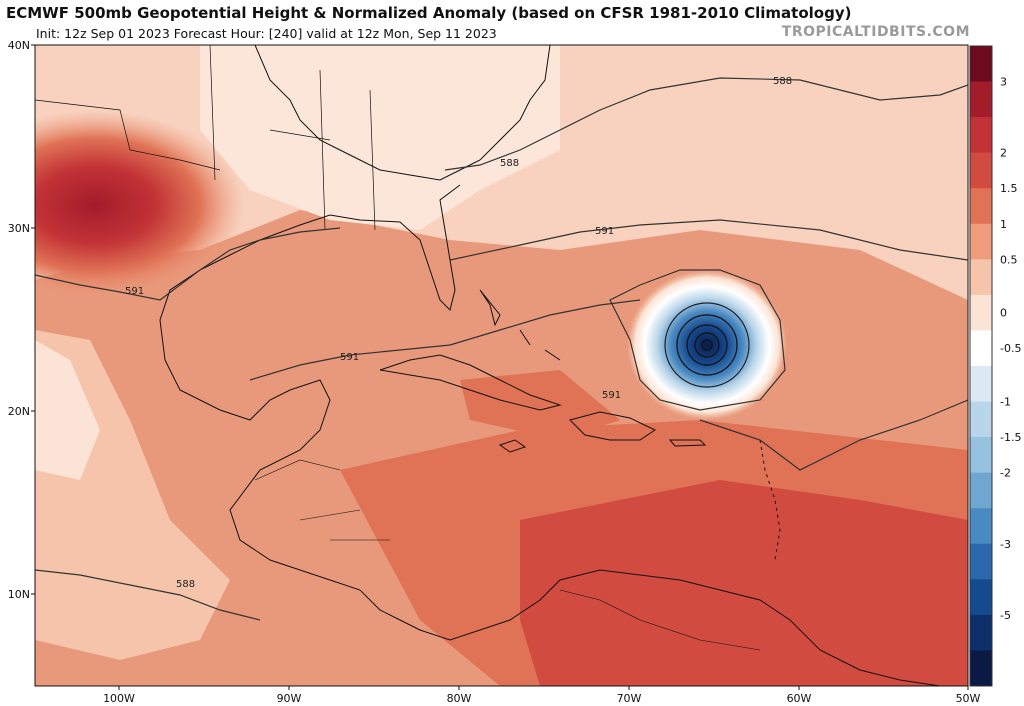  Describe the element at coordinates (289, 698) in the screenshot. I see `lon-label: 90W` at that location.